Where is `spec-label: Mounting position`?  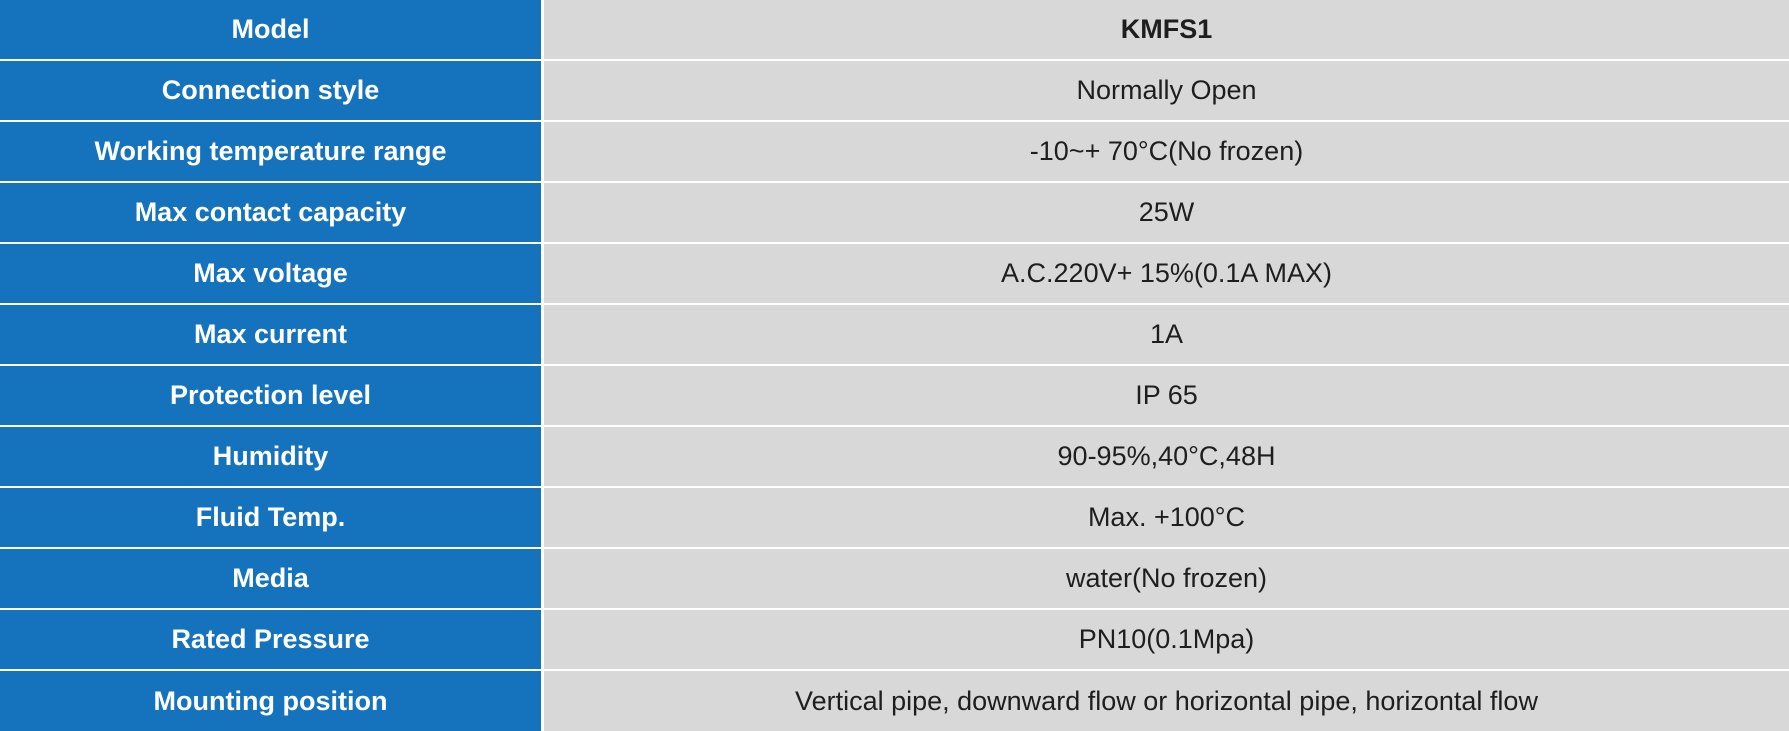
spec-label: Mounting position is located at coordinates (271, 700).